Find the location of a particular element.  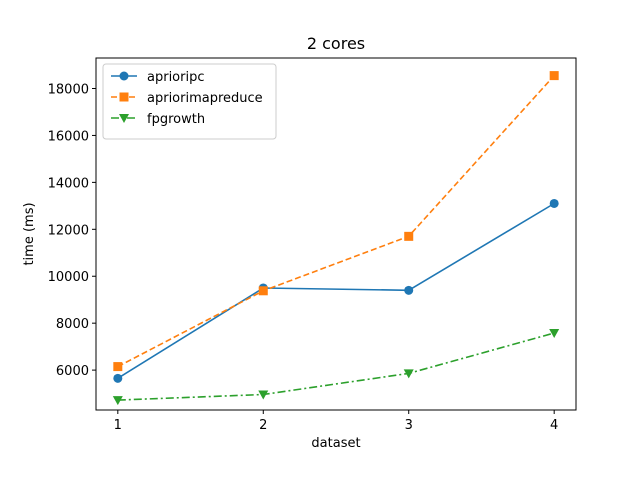

legend-marker-aprioripc is located at coordinates (124, 76).